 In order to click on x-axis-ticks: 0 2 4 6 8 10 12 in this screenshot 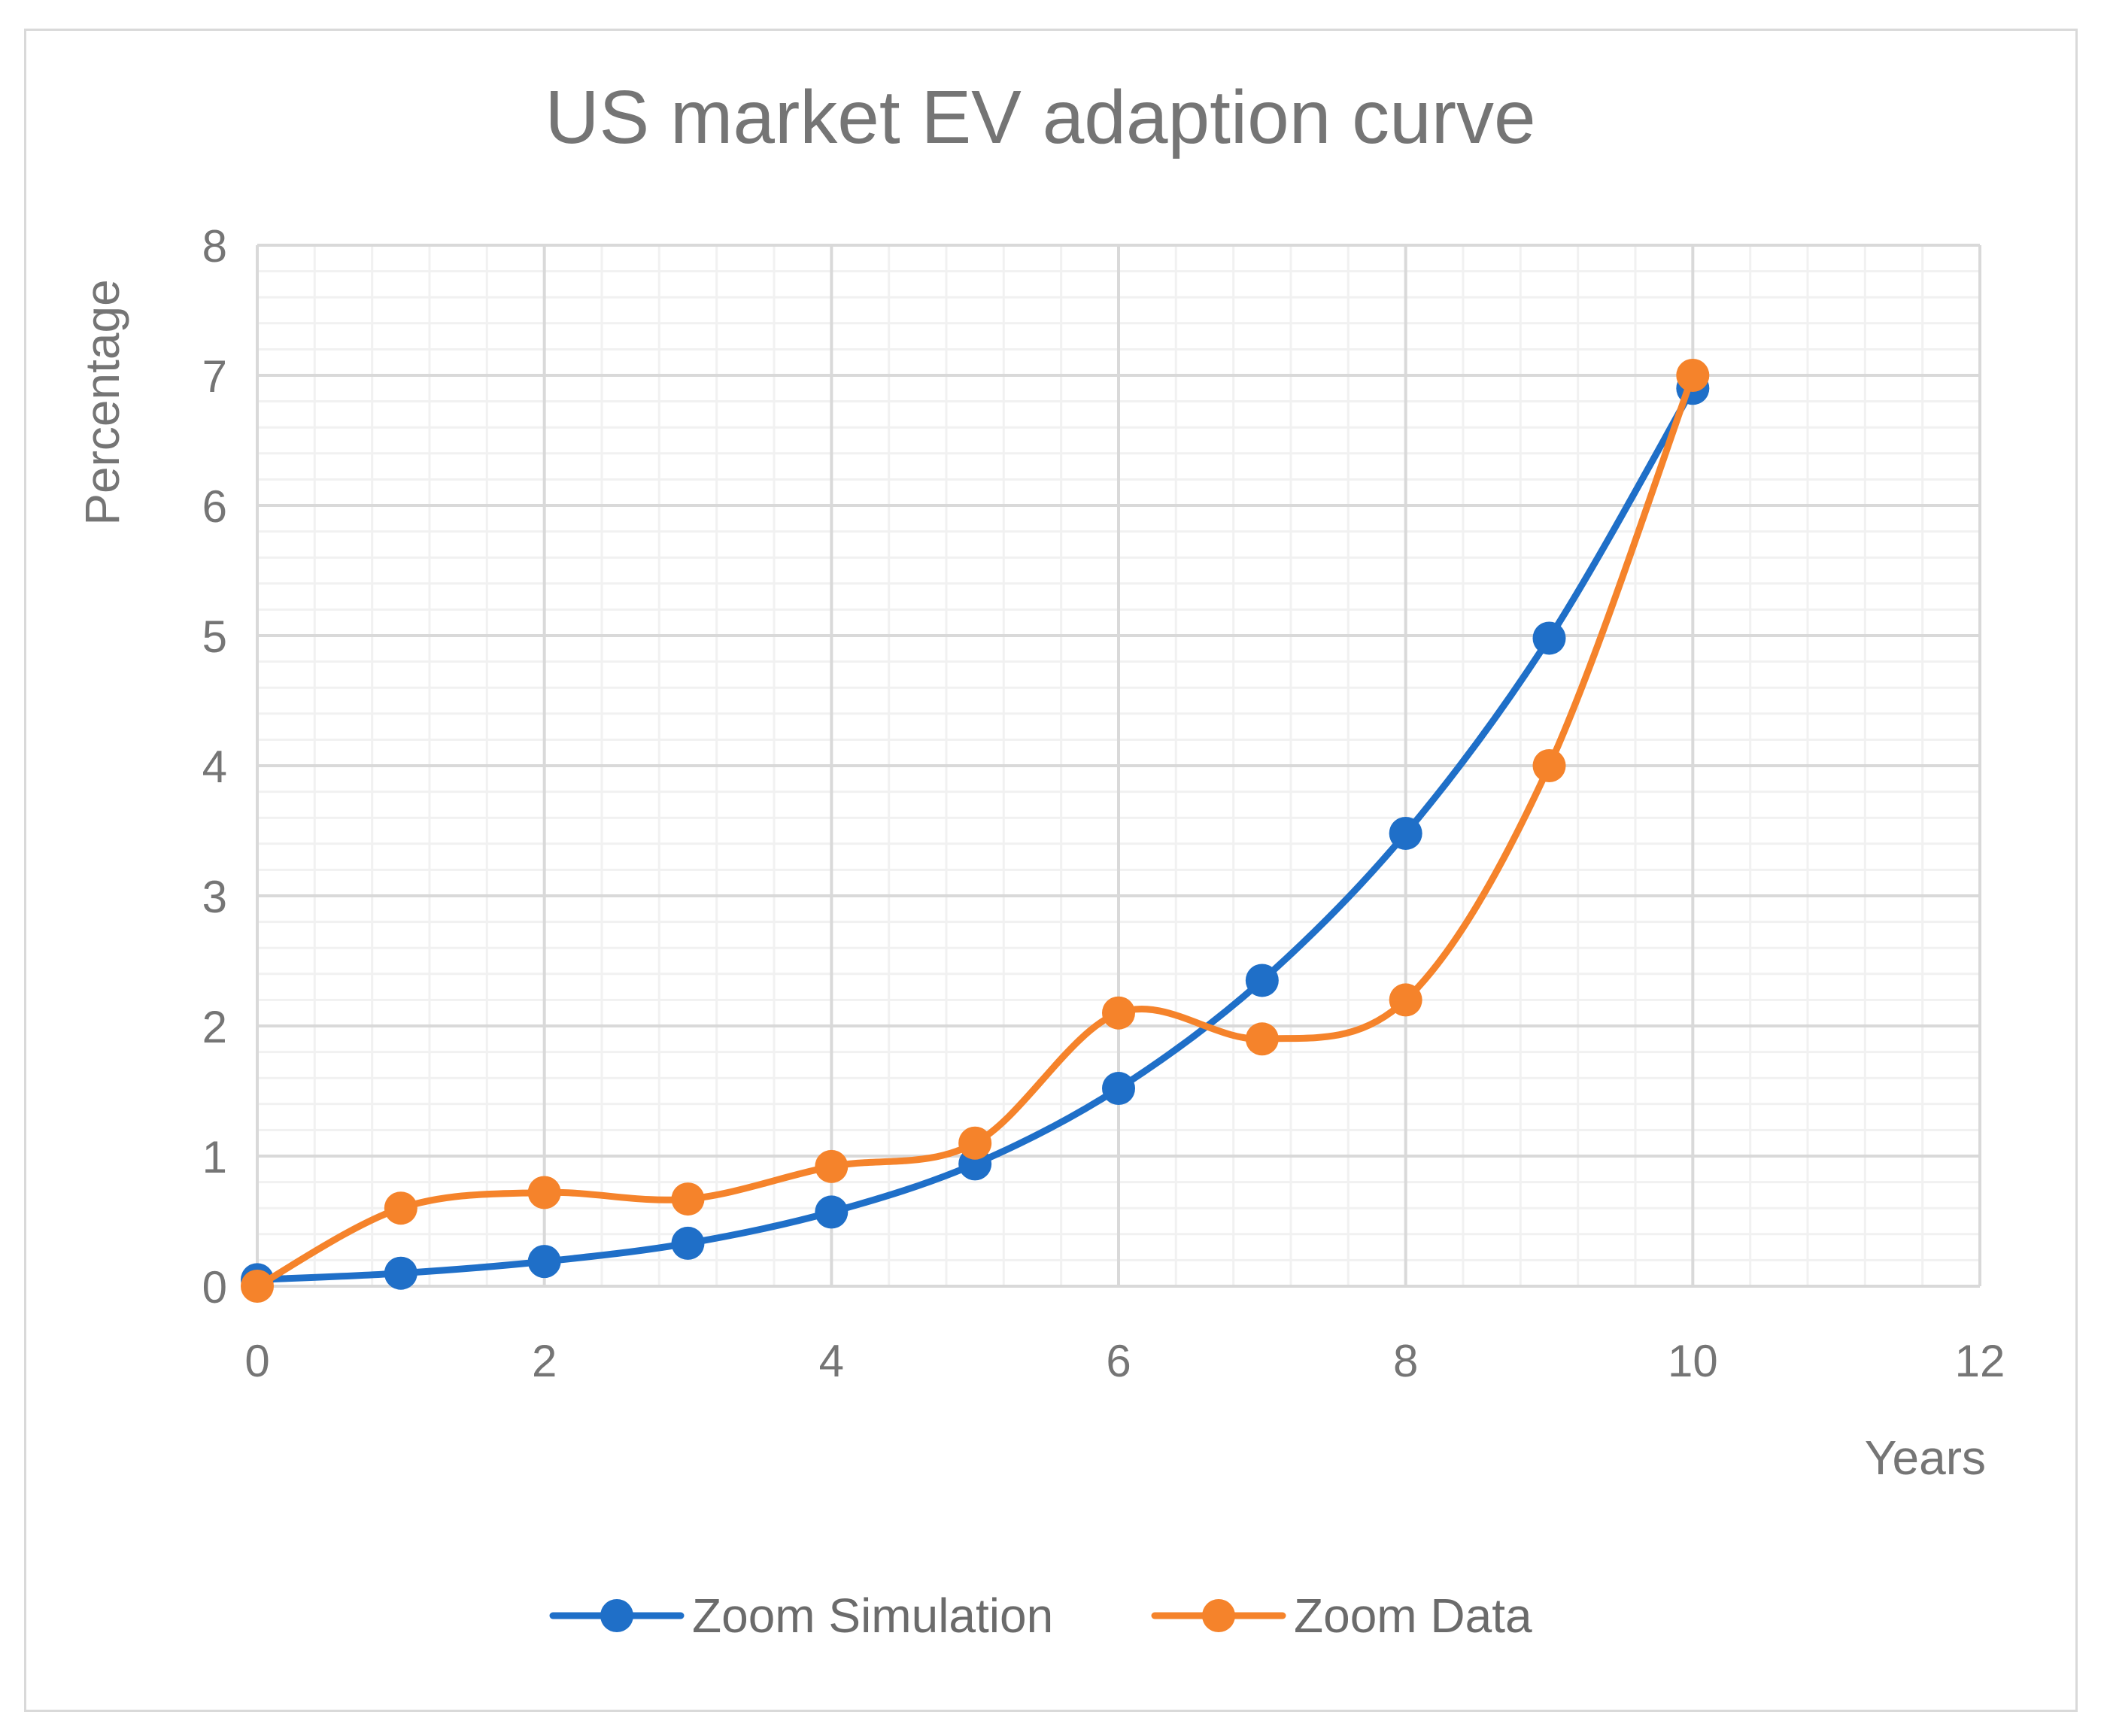, I will do `click(1124, 1361)`.